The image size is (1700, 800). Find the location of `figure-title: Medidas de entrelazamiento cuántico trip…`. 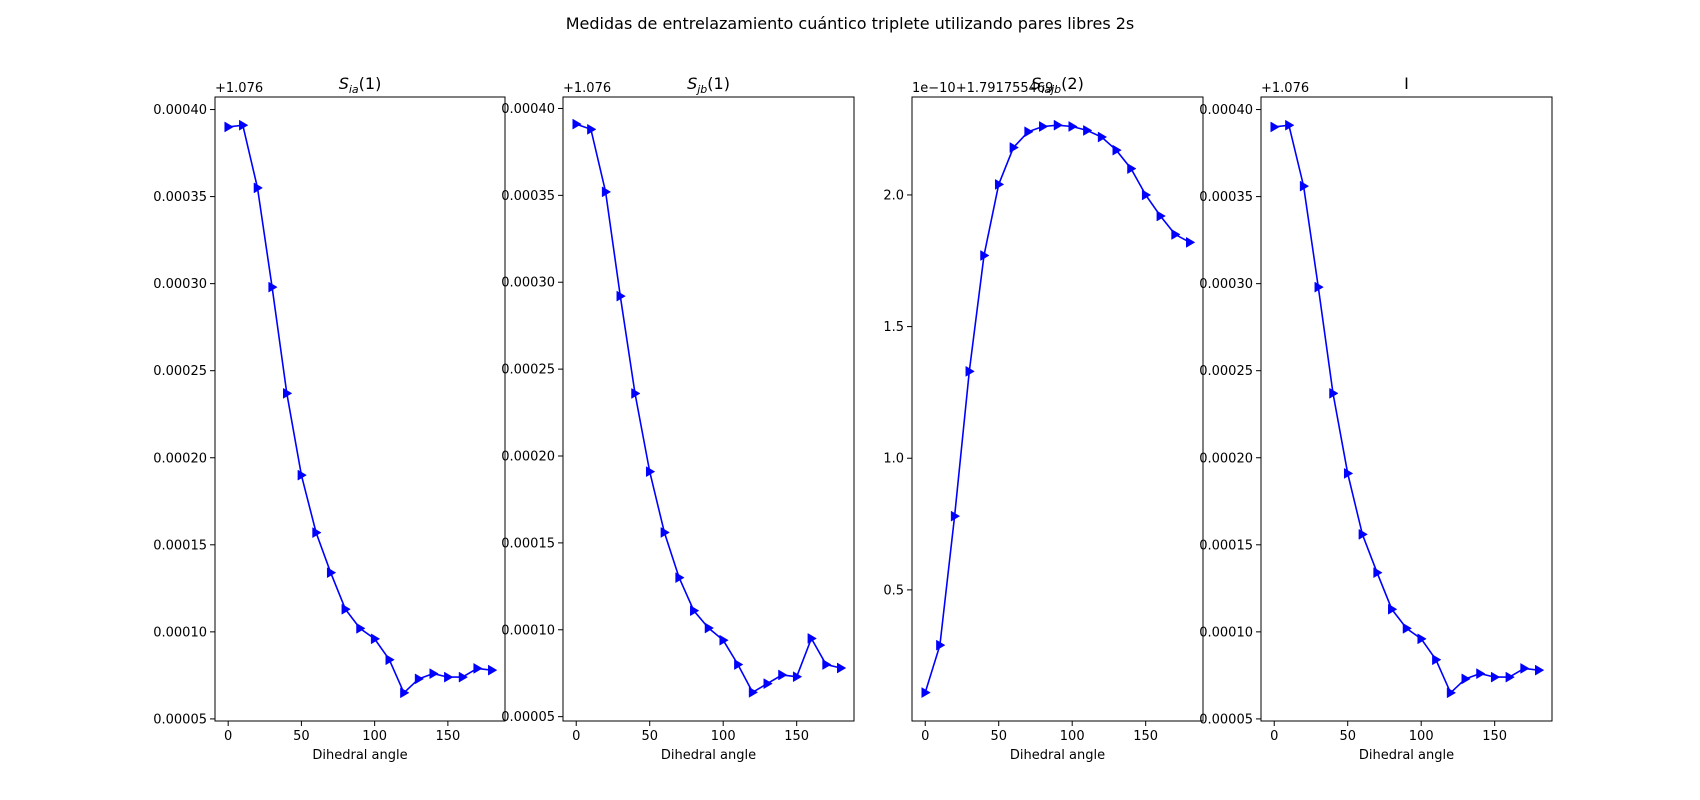

figure-title: Medidas de entrelazamiento cuántico trip… is located at coordinates (850, 23).